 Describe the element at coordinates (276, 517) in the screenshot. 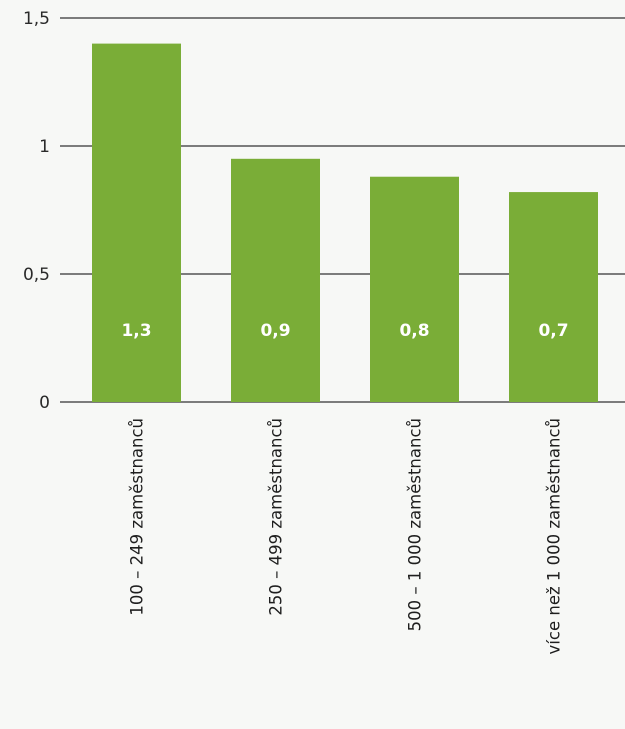

I see `category-label: 250 – 499 zaměstnanců` at that location.